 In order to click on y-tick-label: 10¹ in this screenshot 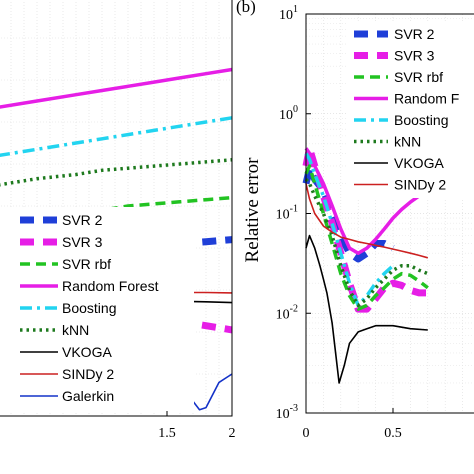, I will do `click(288, 13)`.